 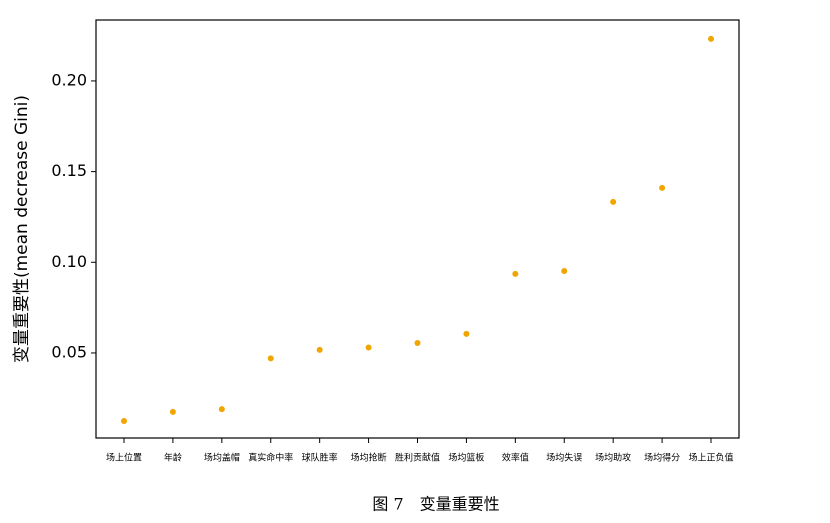 What do you see at coordinates (270, 458) in the screenshot?
I see `x-tick-label: 真实命中率` at bounding box center [270, 458].